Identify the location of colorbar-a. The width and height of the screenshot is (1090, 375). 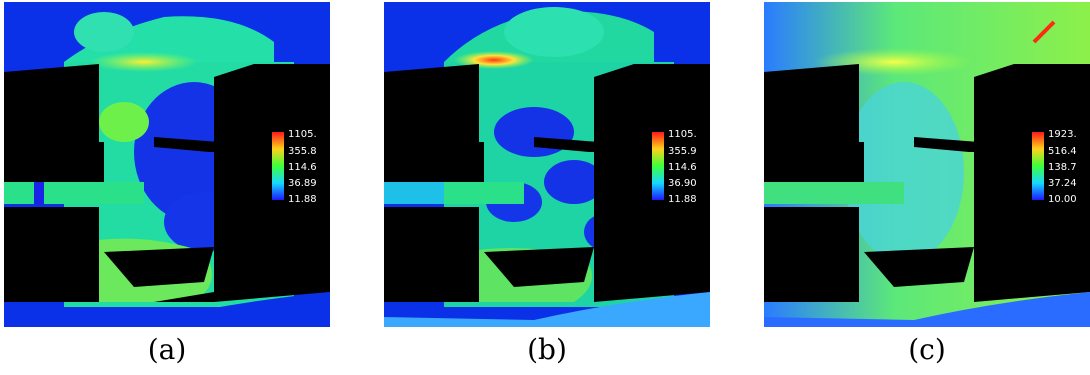
(278, 166).